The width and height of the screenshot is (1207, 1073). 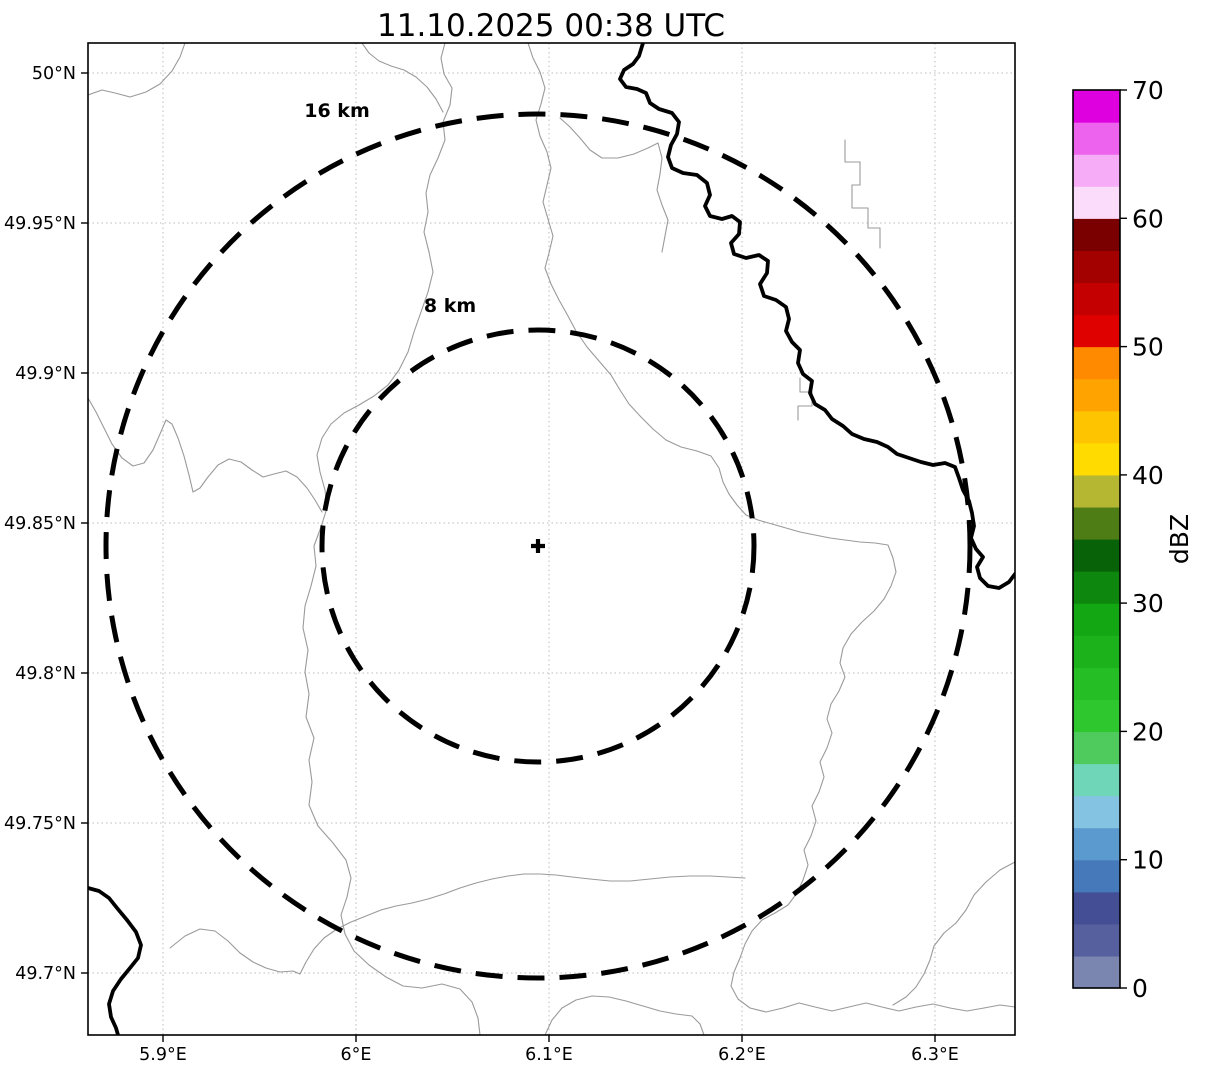 I want to click on longitude-axis: 5.9°E 6°E 6.1°E 6.2°E 6.3°E, so click(x=549, y=1050).